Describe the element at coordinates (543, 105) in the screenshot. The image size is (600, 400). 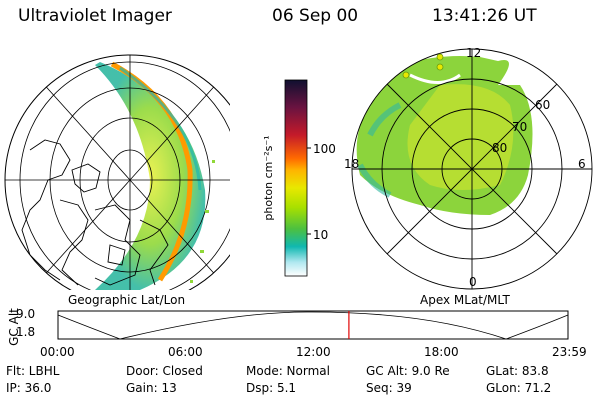
I see `mlat-label-60: 60` at that location.